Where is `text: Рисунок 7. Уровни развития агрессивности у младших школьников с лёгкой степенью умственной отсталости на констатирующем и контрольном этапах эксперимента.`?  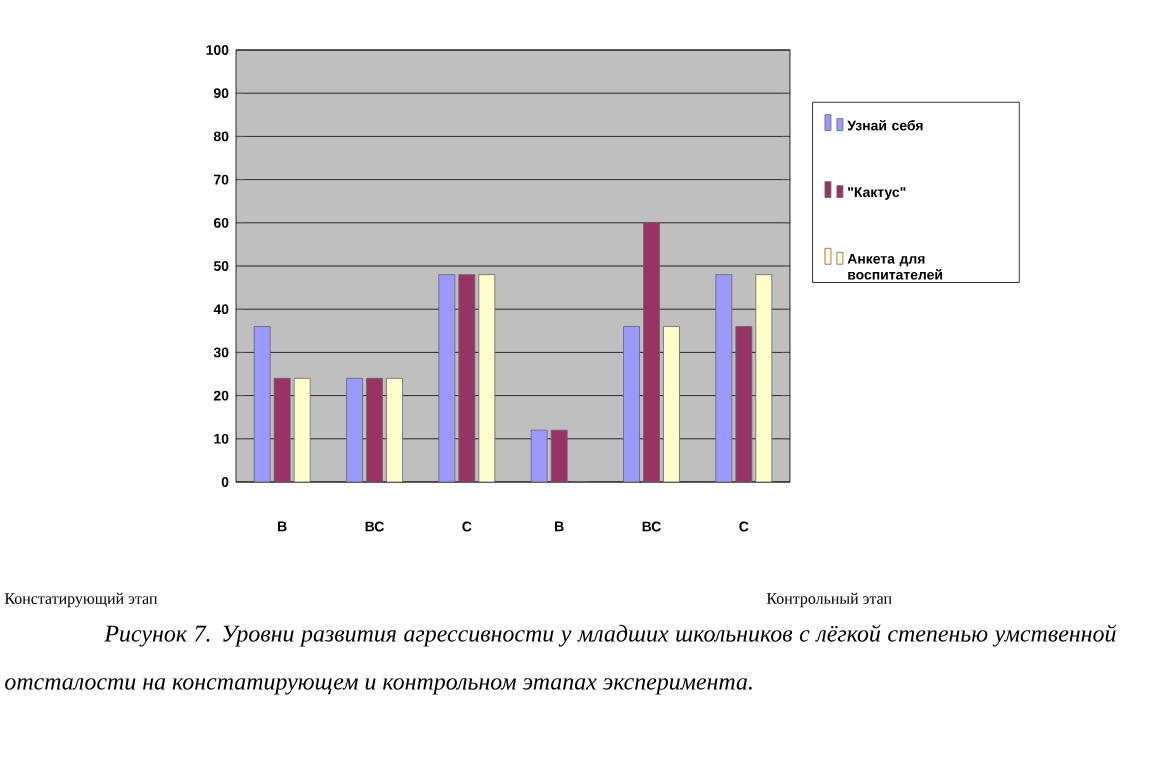
text: Рисунок 7. Уровни развития агрессивности у младших школьников с лёгкой степенью умственной отсталости на констатирующем и контрольном этапах эксперимента. is located at coordinates (561, 659).